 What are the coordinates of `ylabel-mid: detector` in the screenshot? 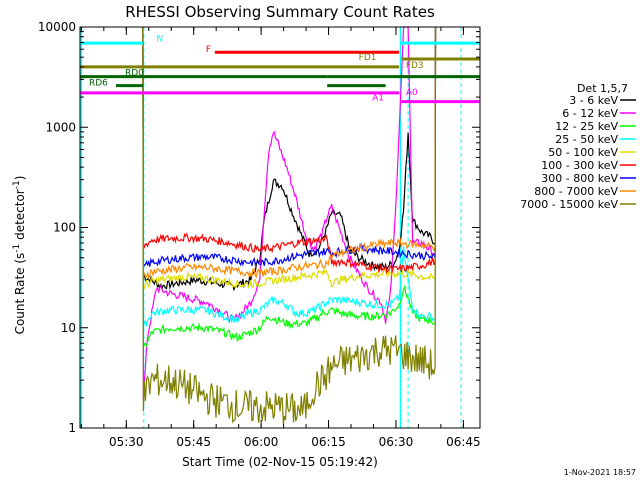 It's located at (20, 216).